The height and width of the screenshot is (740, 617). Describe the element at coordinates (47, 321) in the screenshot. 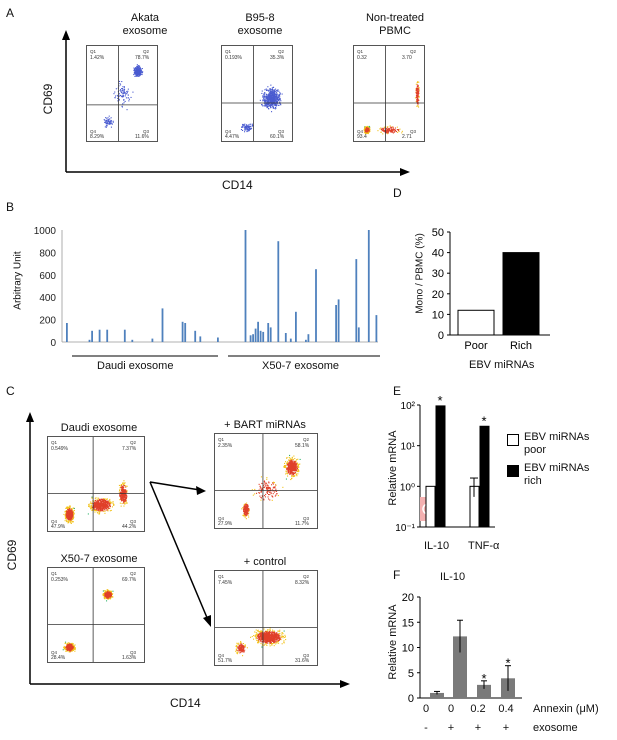

I see `panel-b-ytick: 200` at that location.